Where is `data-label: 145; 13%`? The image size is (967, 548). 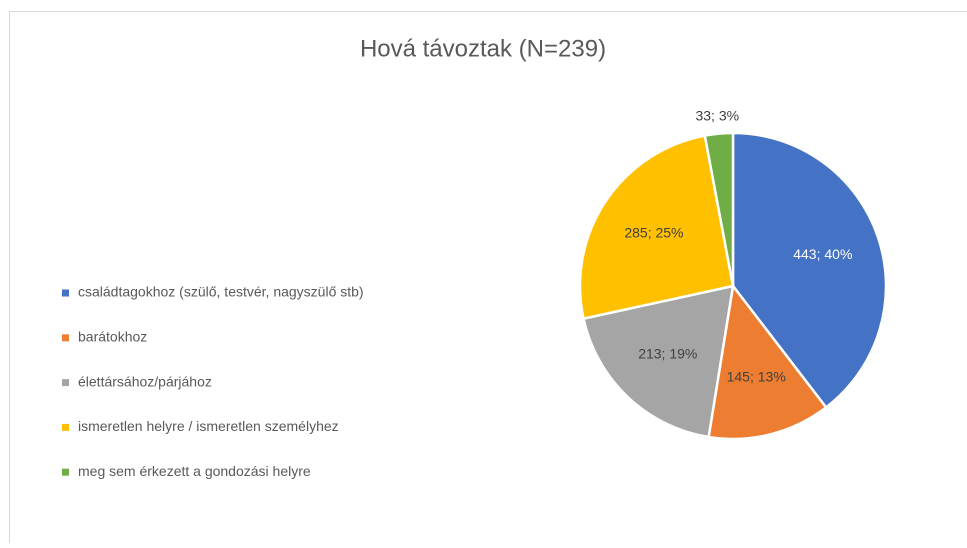 data-label: 145; 13% is located at coordinates (756, 377).